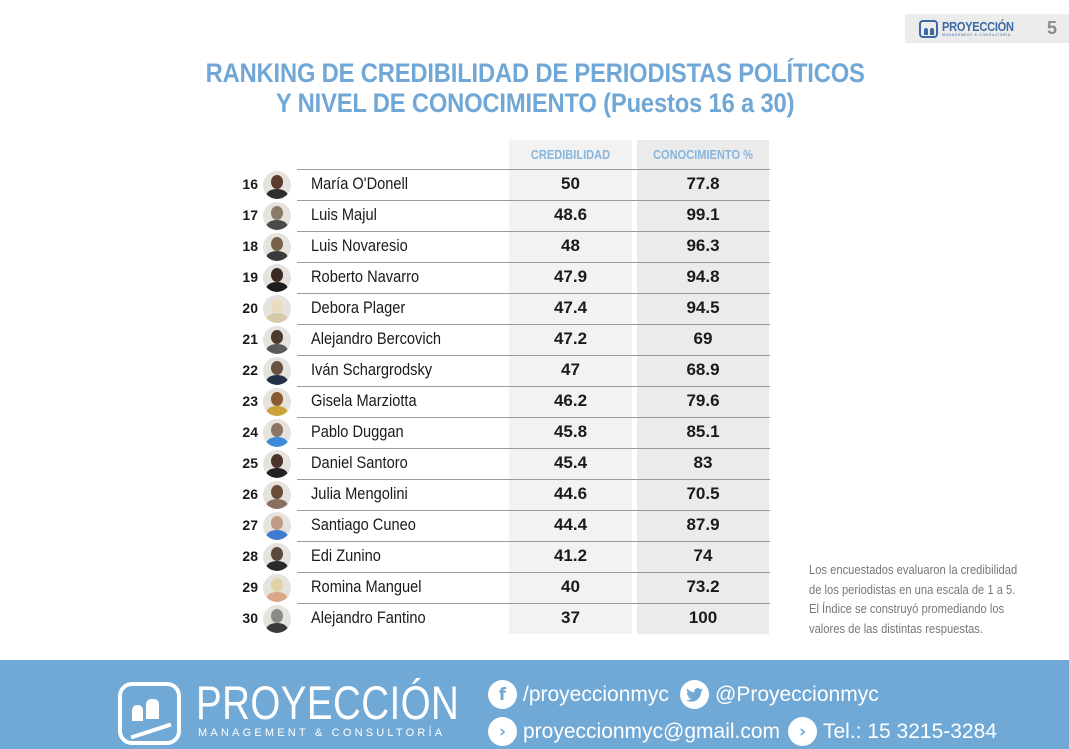 The width and height of the screenshot is (1069, 749). I want to click on journalist-name: Roberto Navarro, so click(365, 276).